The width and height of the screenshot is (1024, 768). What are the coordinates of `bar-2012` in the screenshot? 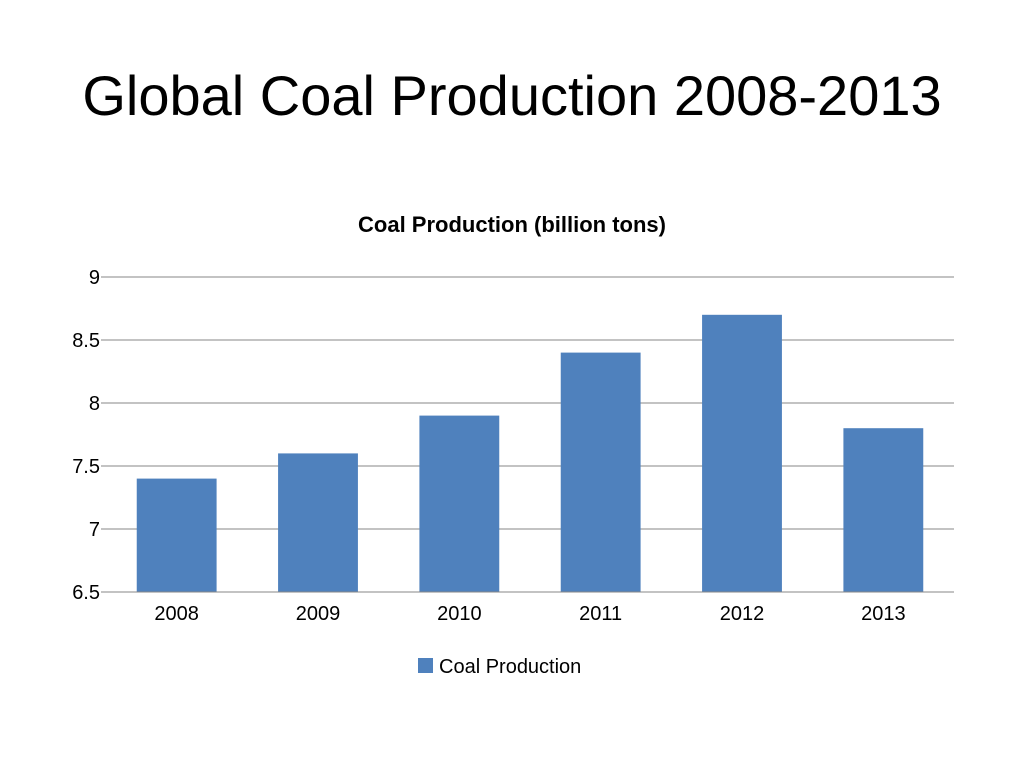 It's located at (742, 453).